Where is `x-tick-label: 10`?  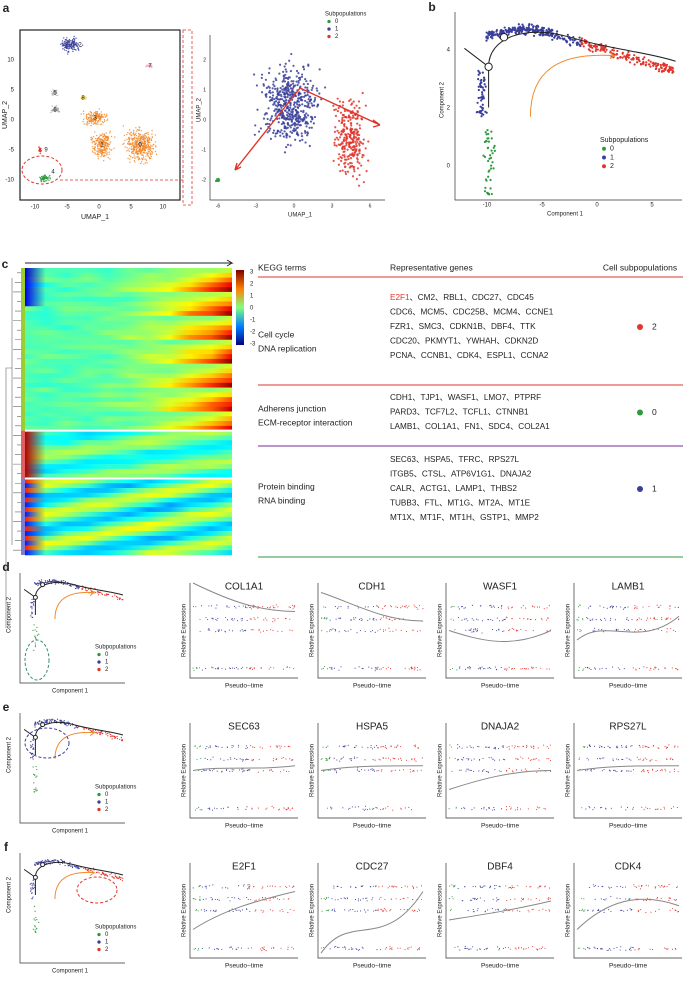
x-tick-label: 10 is located at coordinates (163, 208).